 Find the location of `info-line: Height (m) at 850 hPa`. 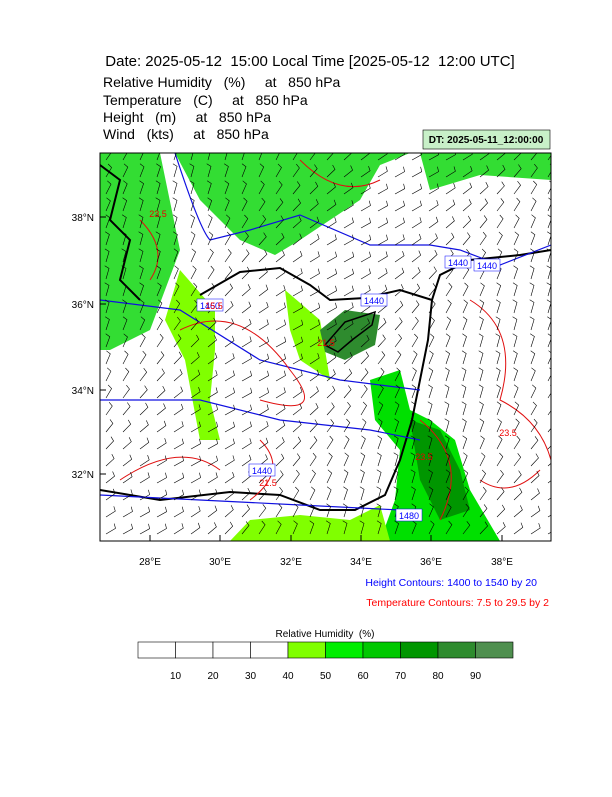

info-line: Height (m) at 850 hPa is located at coordinates (187, 117).